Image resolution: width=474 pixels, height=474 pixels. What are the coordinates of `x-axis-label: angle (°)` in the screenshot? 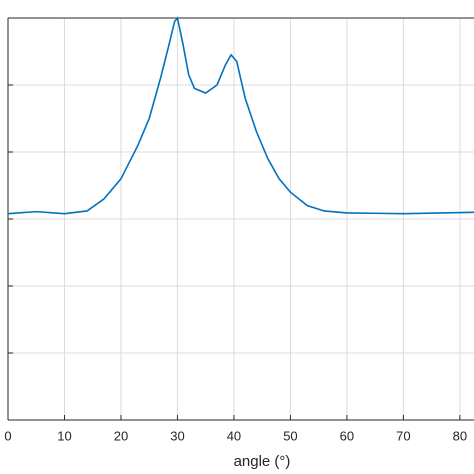 It's located at (262, 461).